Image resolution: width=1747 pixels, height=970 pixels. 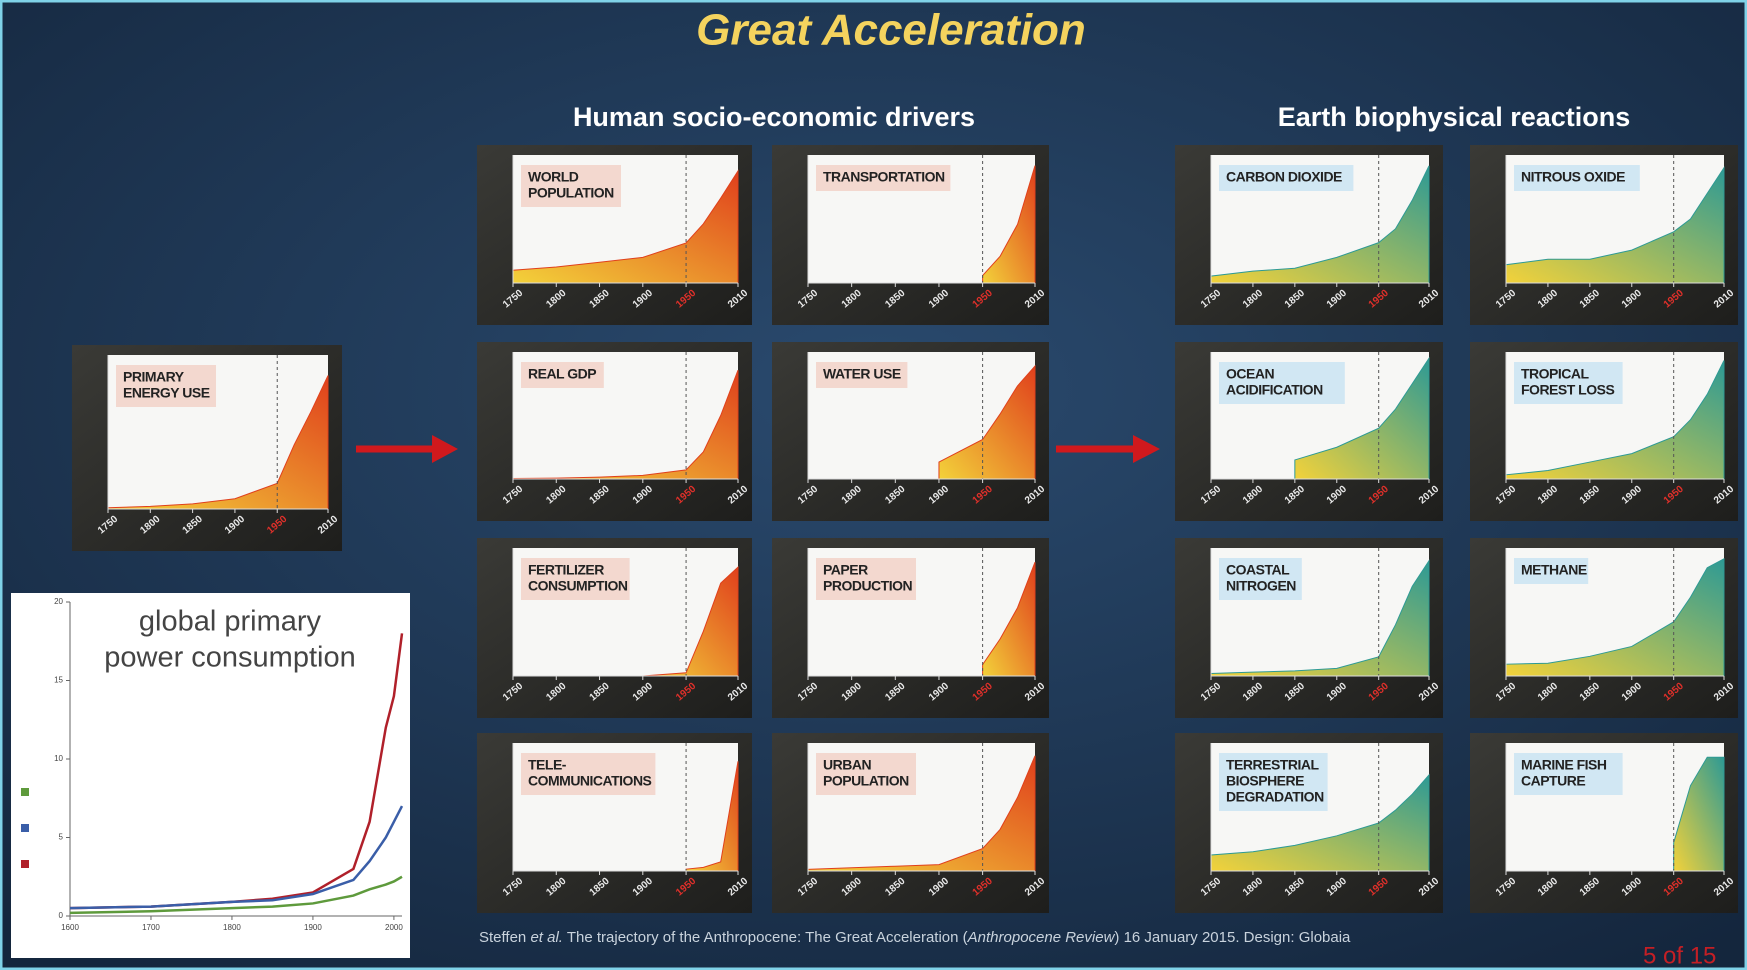 I want to click on chart-label: PAPER, so click(x=845, y=570).